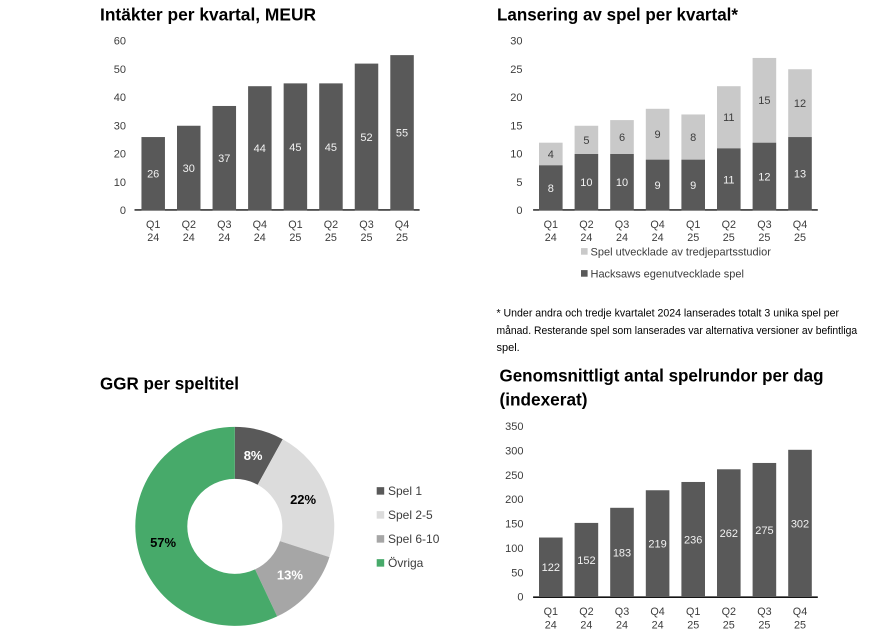 The width and height of the screenshot is (869, 639). What do you see at coordinates (729, 534) in the screenshot?
I see `svg-text: 262` at bounding box center [729, 534].